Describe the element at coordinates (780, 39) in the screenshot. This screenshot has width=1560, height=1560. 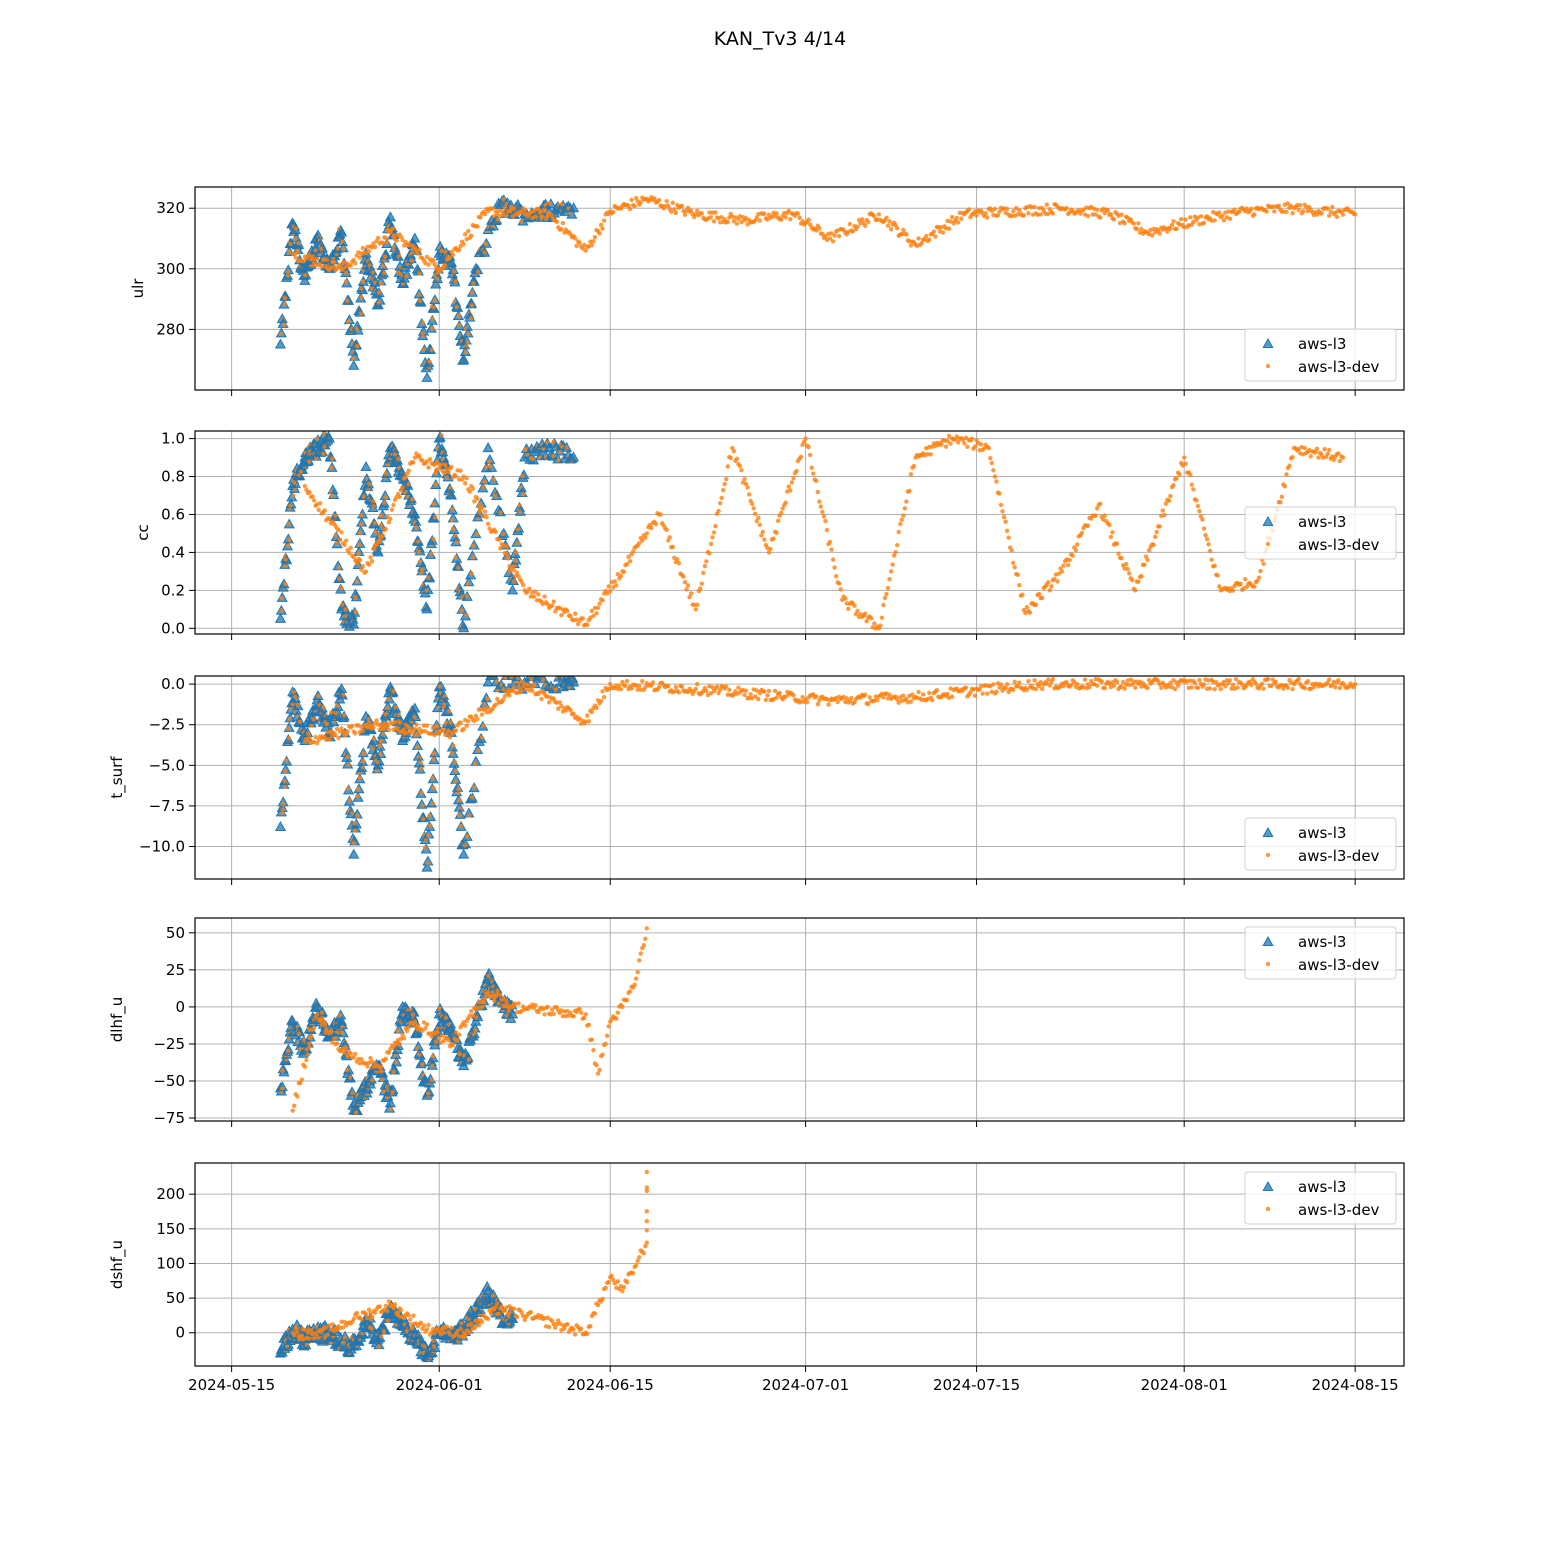
I see `figure-title: KAN_Tv3 4/14` at that location.